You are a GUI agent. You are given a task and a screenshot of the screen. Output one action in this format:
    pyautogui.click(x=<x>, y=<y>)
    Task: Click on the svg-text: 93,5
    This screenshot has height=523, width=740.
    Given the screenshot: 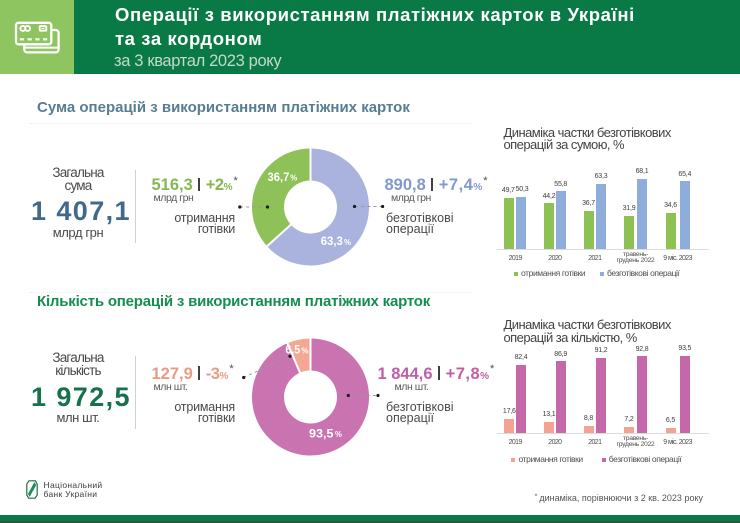 What is the action you would take?
    pyautogui.click(x=321, y=434)
    